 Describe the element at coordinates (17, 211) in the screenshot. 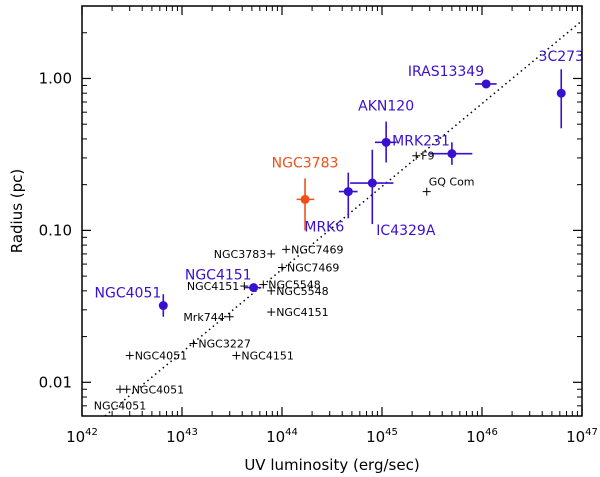

I see `y-axis-title: Radius (pc)` at that location.